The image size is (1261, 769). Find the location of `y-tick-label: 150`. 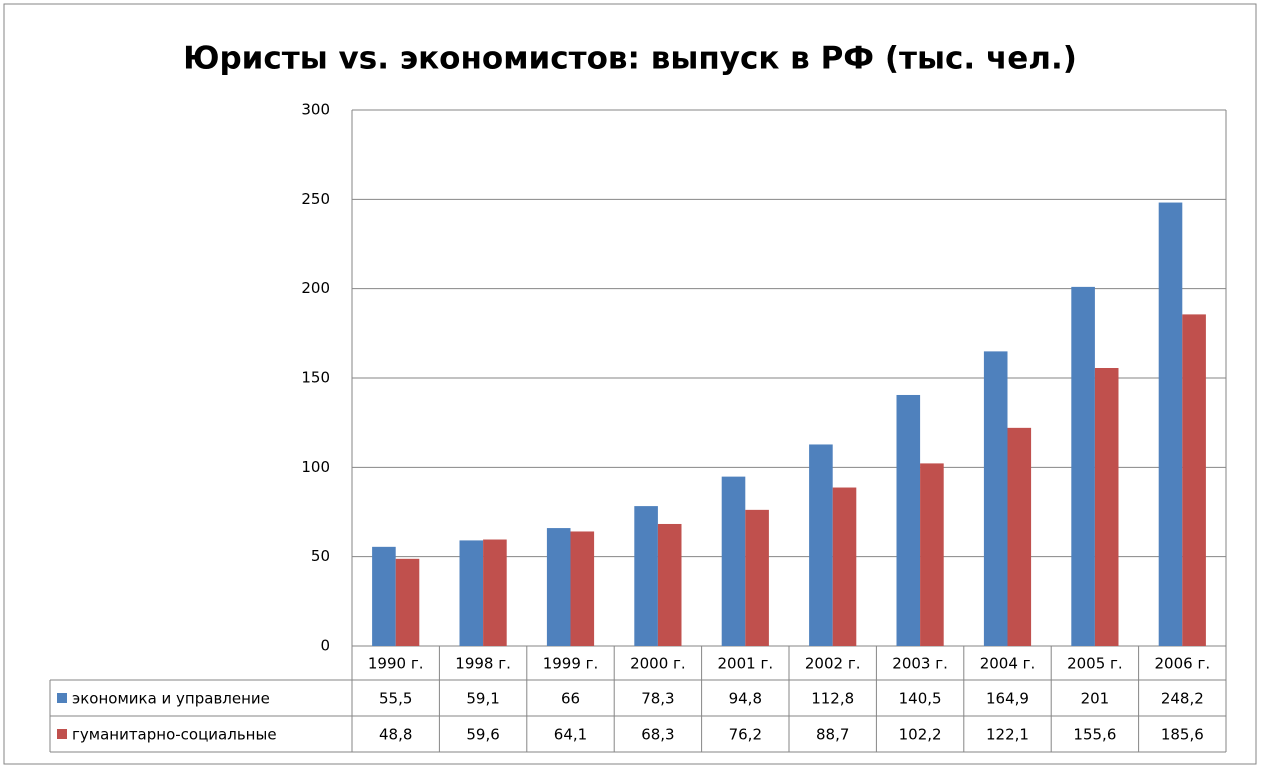

y-tick-label: 150 is located at coordinates (315, 378).